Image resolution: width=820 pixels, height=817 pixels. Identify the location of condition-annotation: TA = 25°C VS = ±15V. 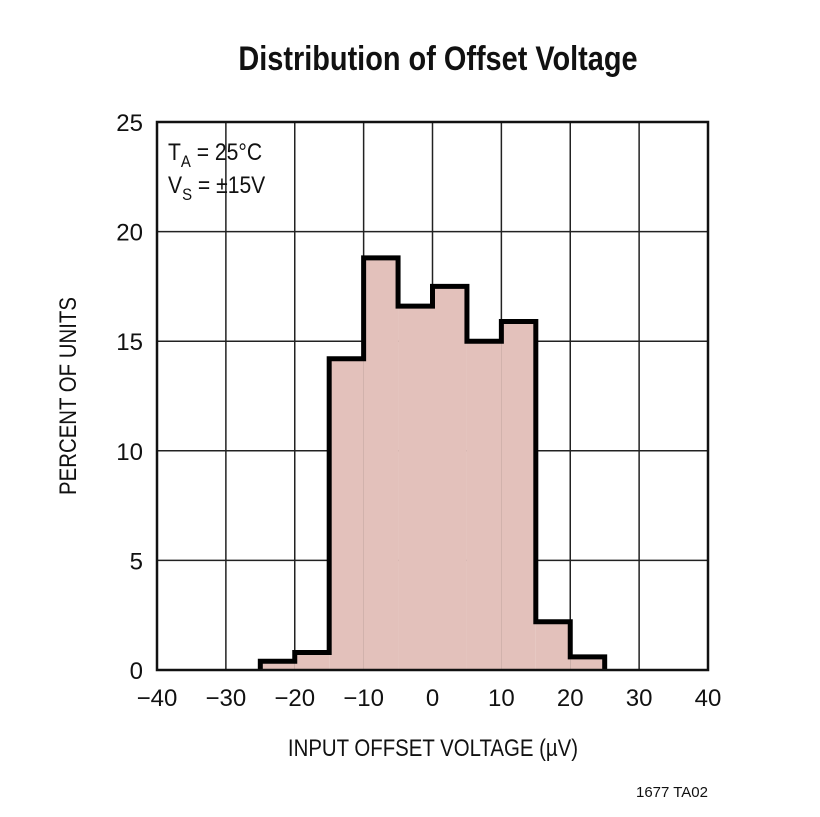
(216, 171).